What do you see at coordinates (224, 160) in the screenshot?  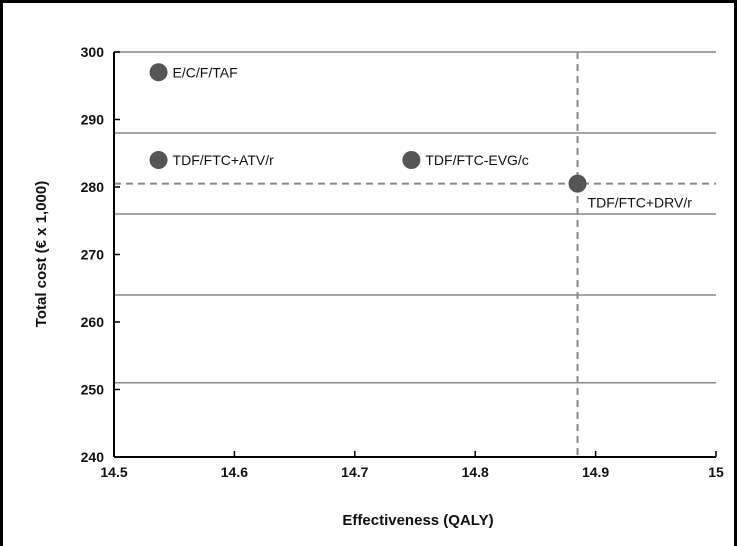 I see `data-point-label: TDF/FTC+ATV/r` at bounding box center [224, 160].